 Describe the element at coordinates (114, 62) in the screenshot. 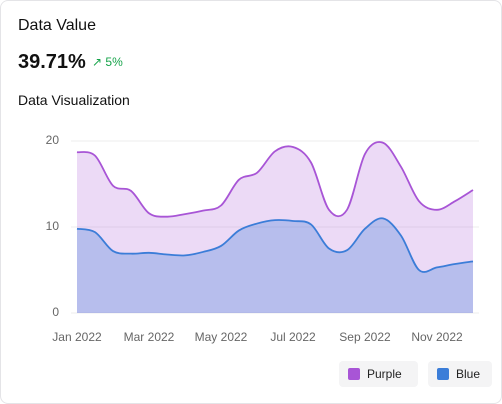

I see `change-value: 5%` at that location.